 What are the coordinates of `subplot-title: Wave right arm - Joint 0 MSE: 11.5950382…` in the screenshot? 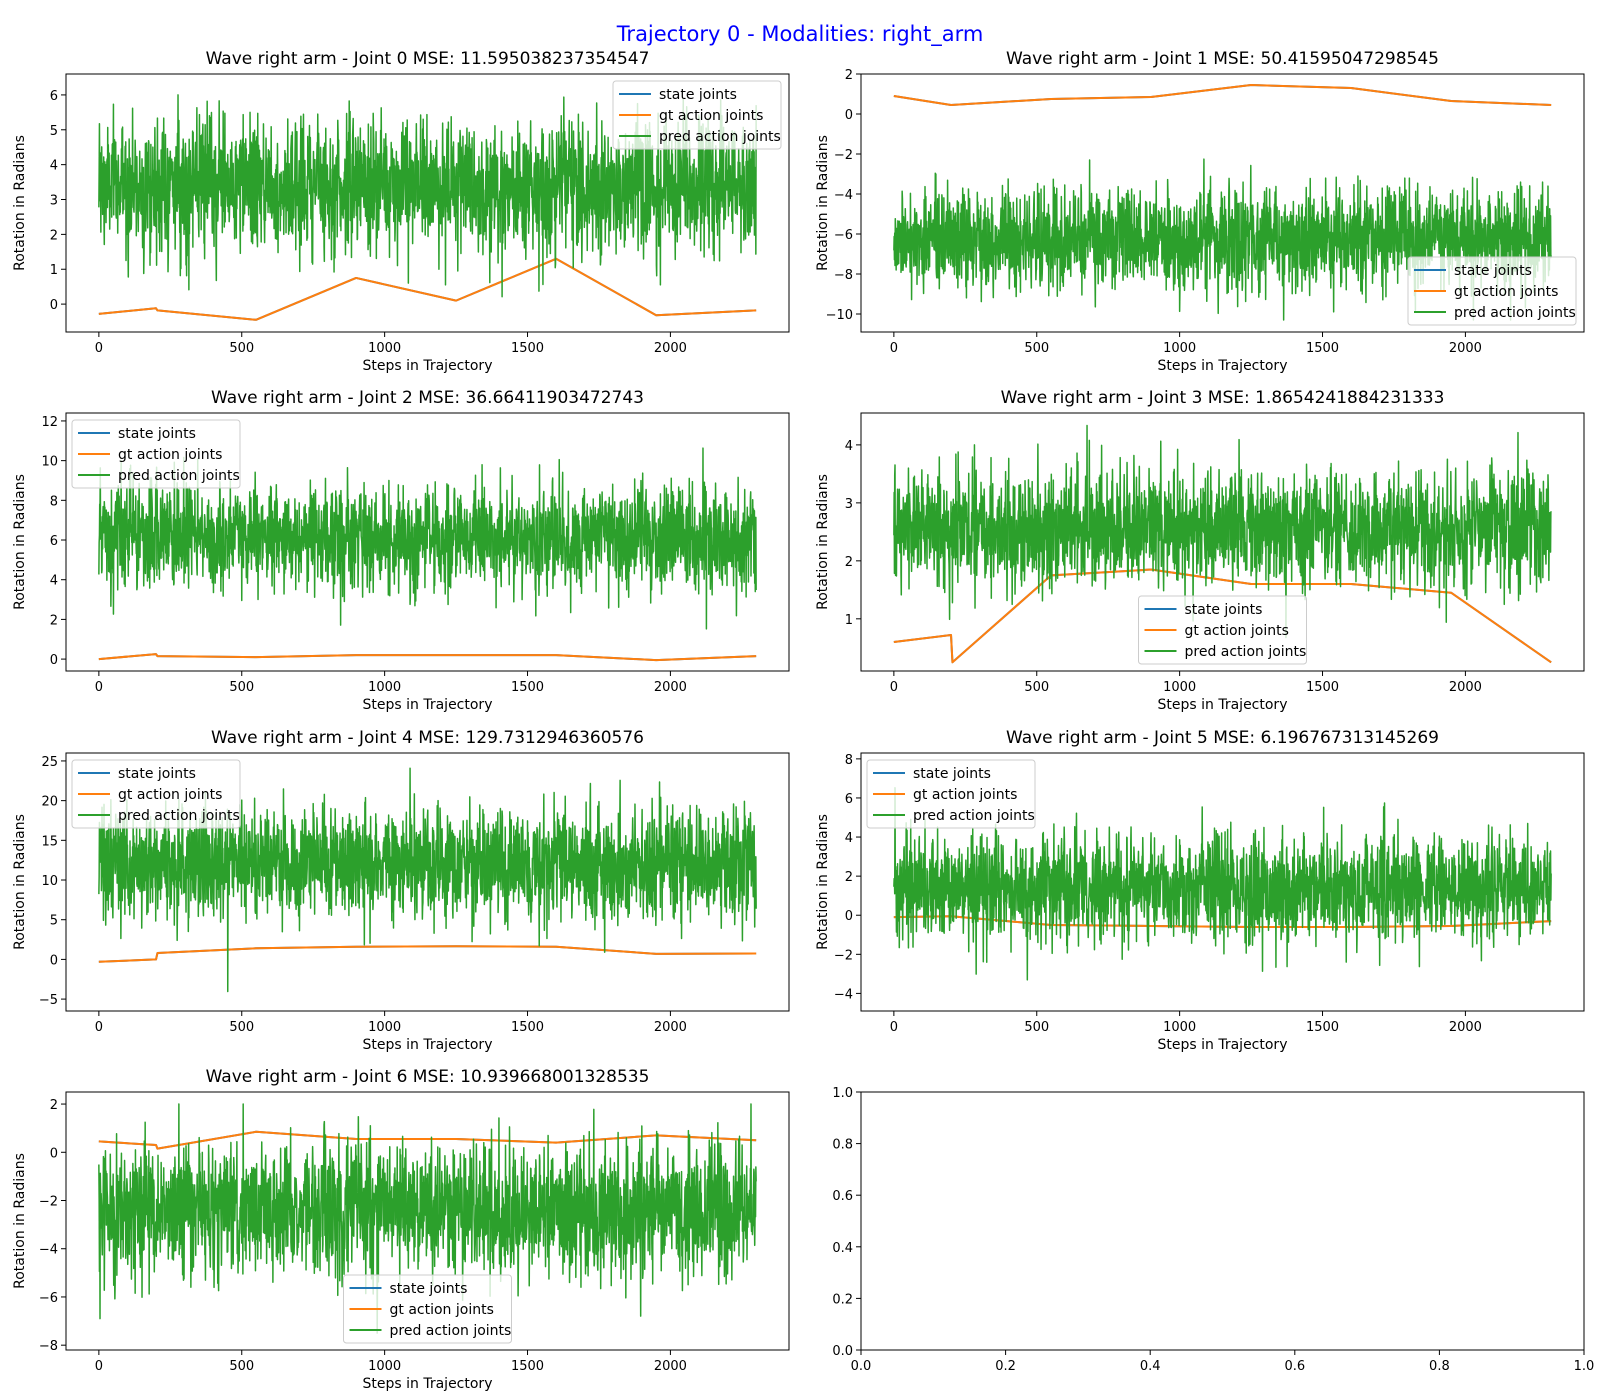 It's located at (428, 59).